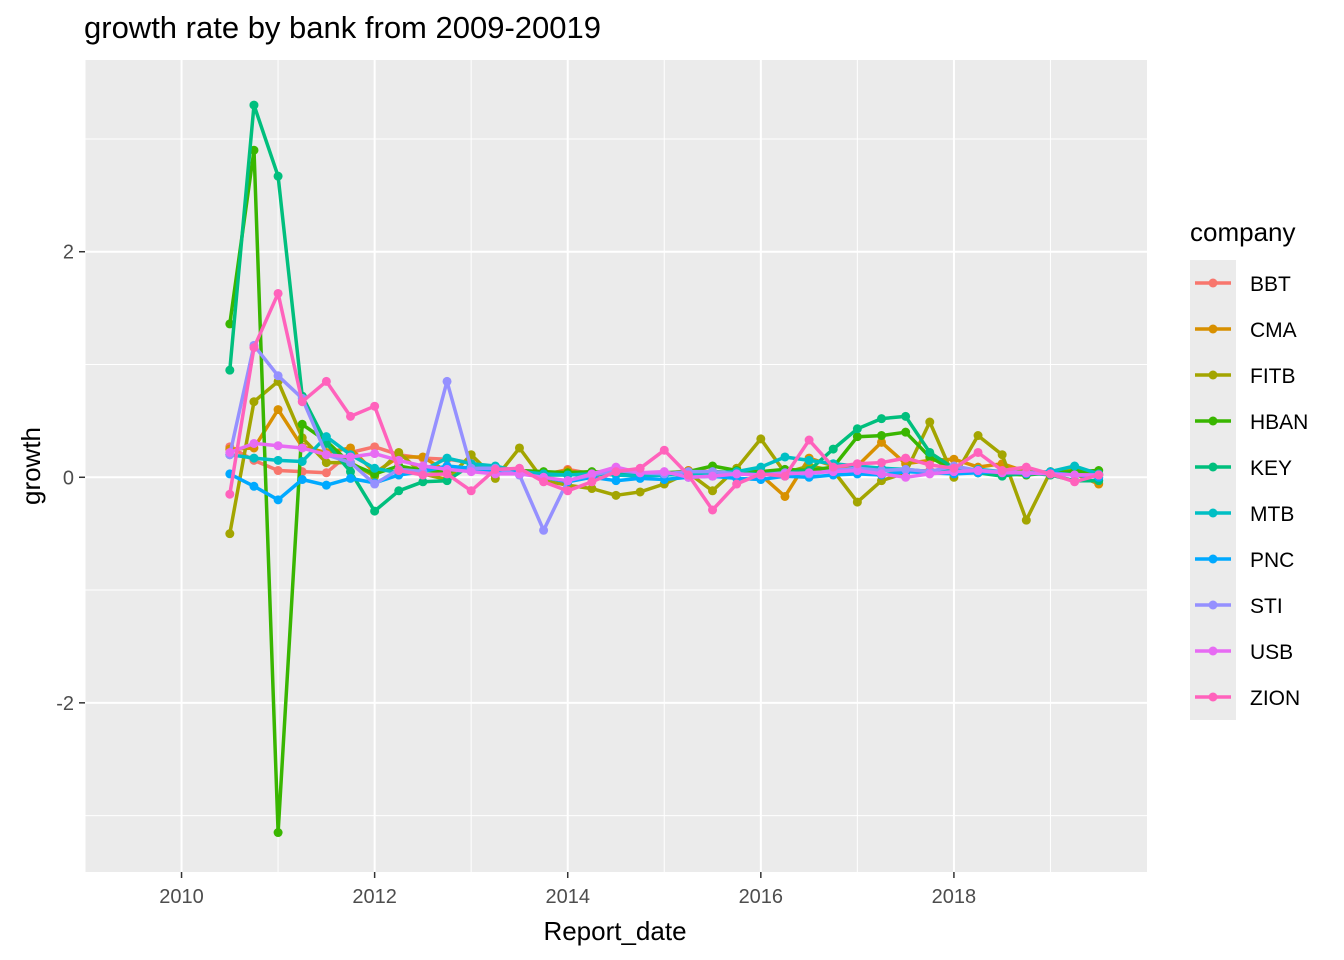  Describe the element at coordinates (374, 897) in the screenshot. I see `x-tick-label: 2012` at that location.